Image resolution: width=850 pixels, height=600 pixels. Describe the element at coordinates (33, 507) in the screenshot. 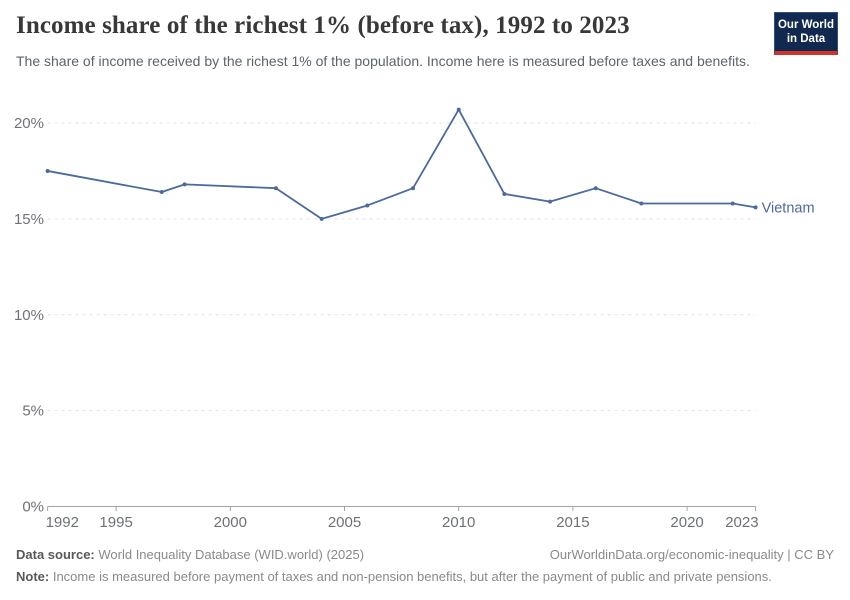

I see `y-tick-label: 0%` at that location.